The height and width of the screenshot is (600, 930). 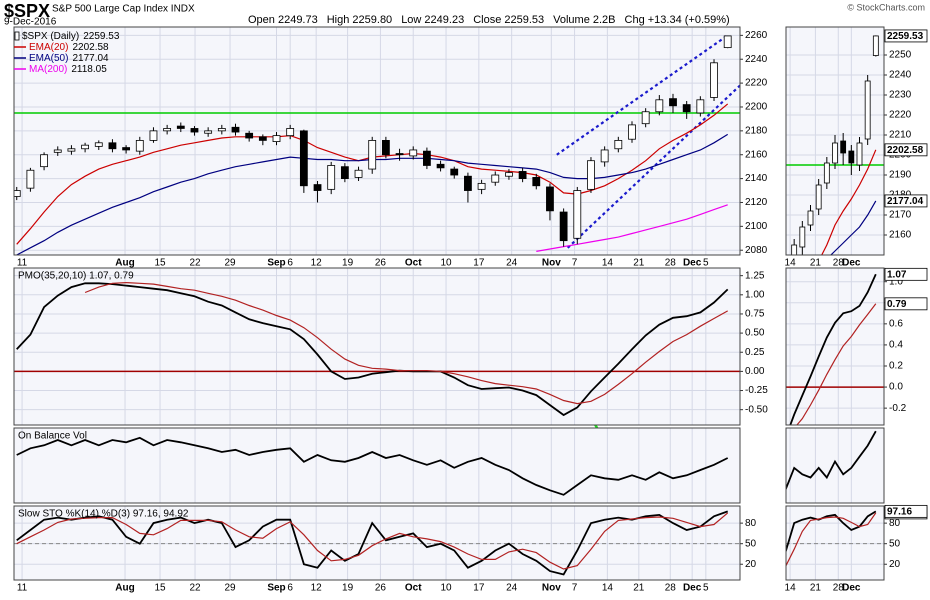 What do you see at coordinates (446, 588) in the screenshot?
I see `x-tick-label: 10` at bounding box center [446, 588].